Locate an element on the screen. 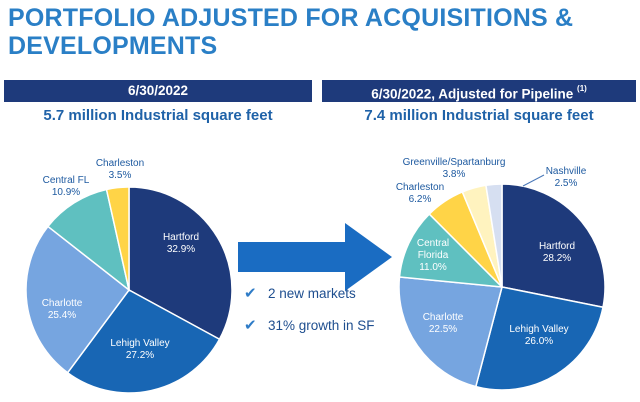 Image resolution: width=640 pixels, height=402 pixels. right-pie-label-charleston: Charleston 6.2% is located at coordinates (420, 193).